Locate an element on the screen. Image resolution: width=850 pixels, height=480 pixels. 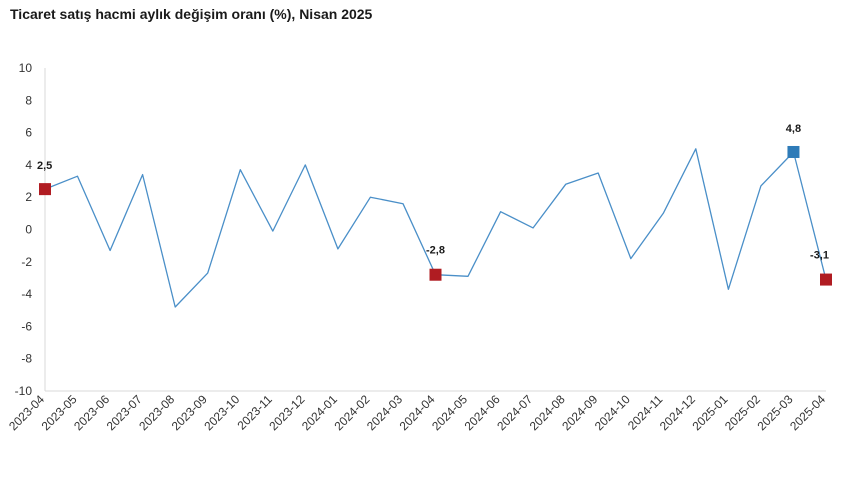
y-tick-label: 6 is located at coordinates (28, 133).